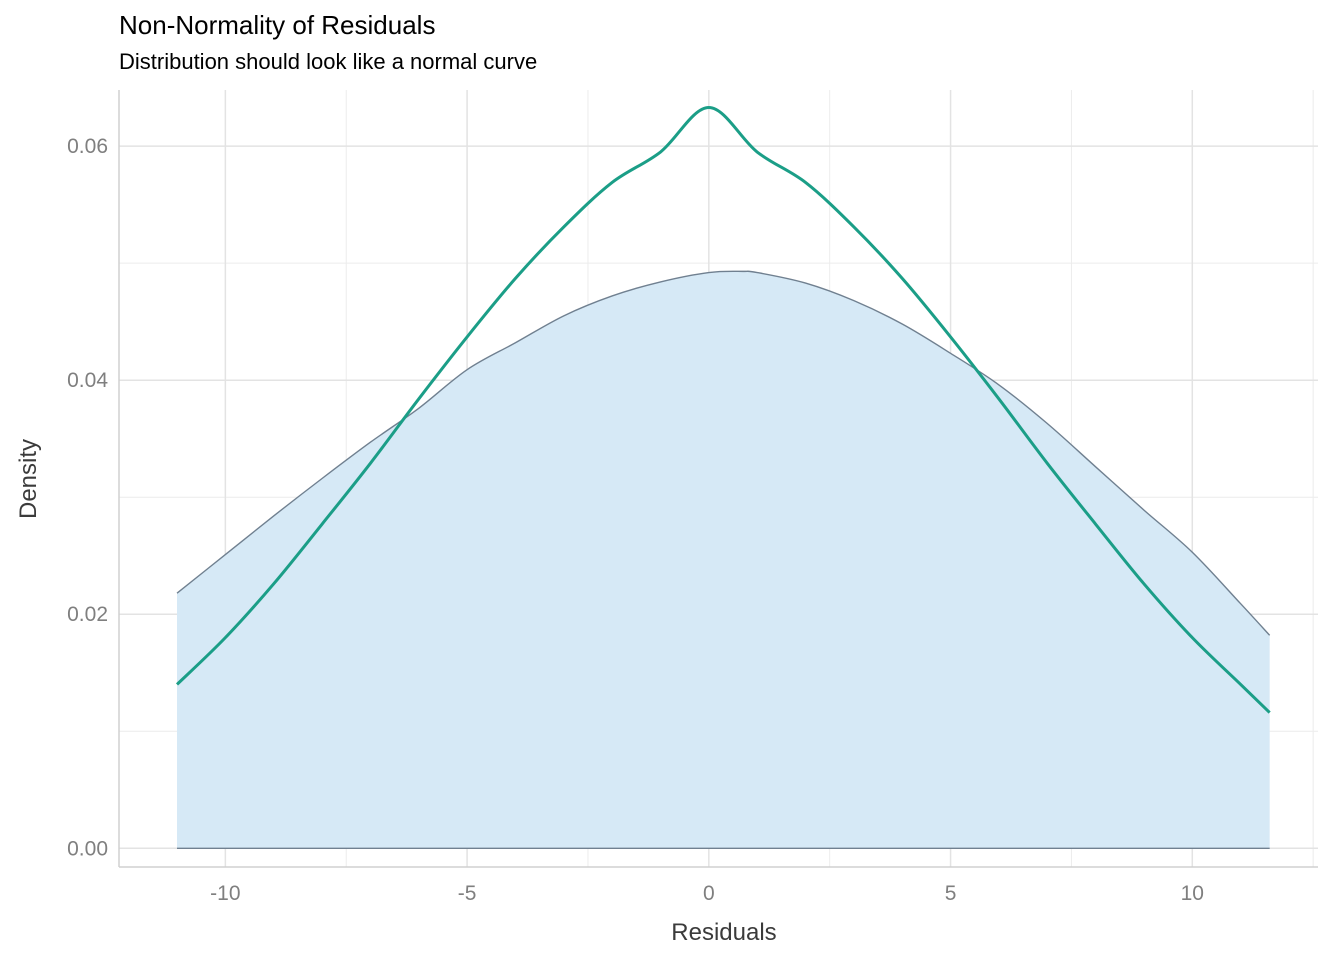 The height and width of the screenshot is (960, 1344). Describe the element at coordinates (723, 932) in the screenshot. I see `x-axis-title: Residuals` at that location.